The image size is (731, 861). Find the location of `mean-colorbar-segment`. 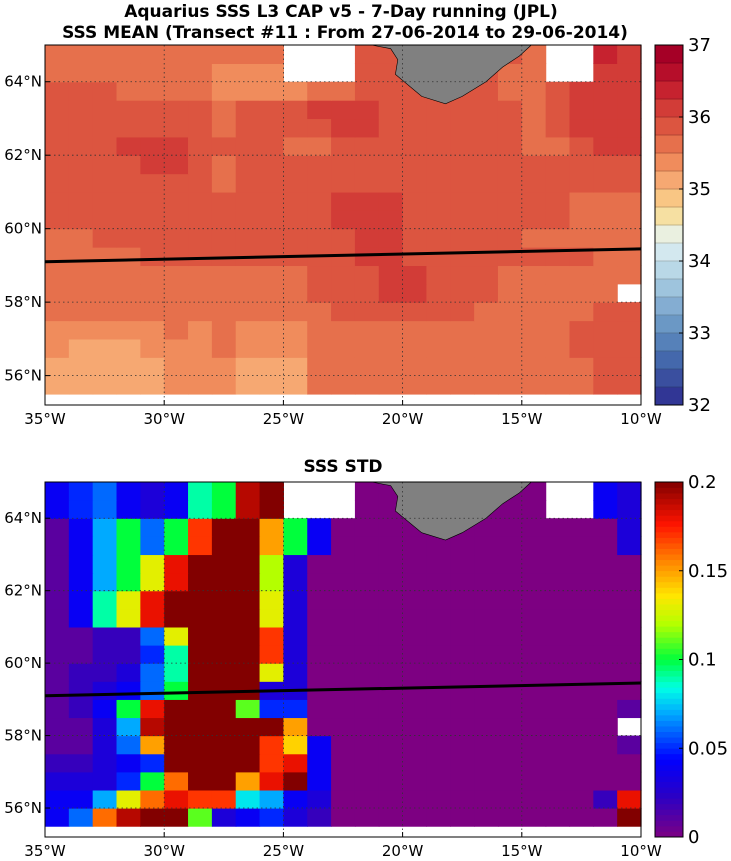

mean-colorbar-segment is located at coordinates (669, 144).